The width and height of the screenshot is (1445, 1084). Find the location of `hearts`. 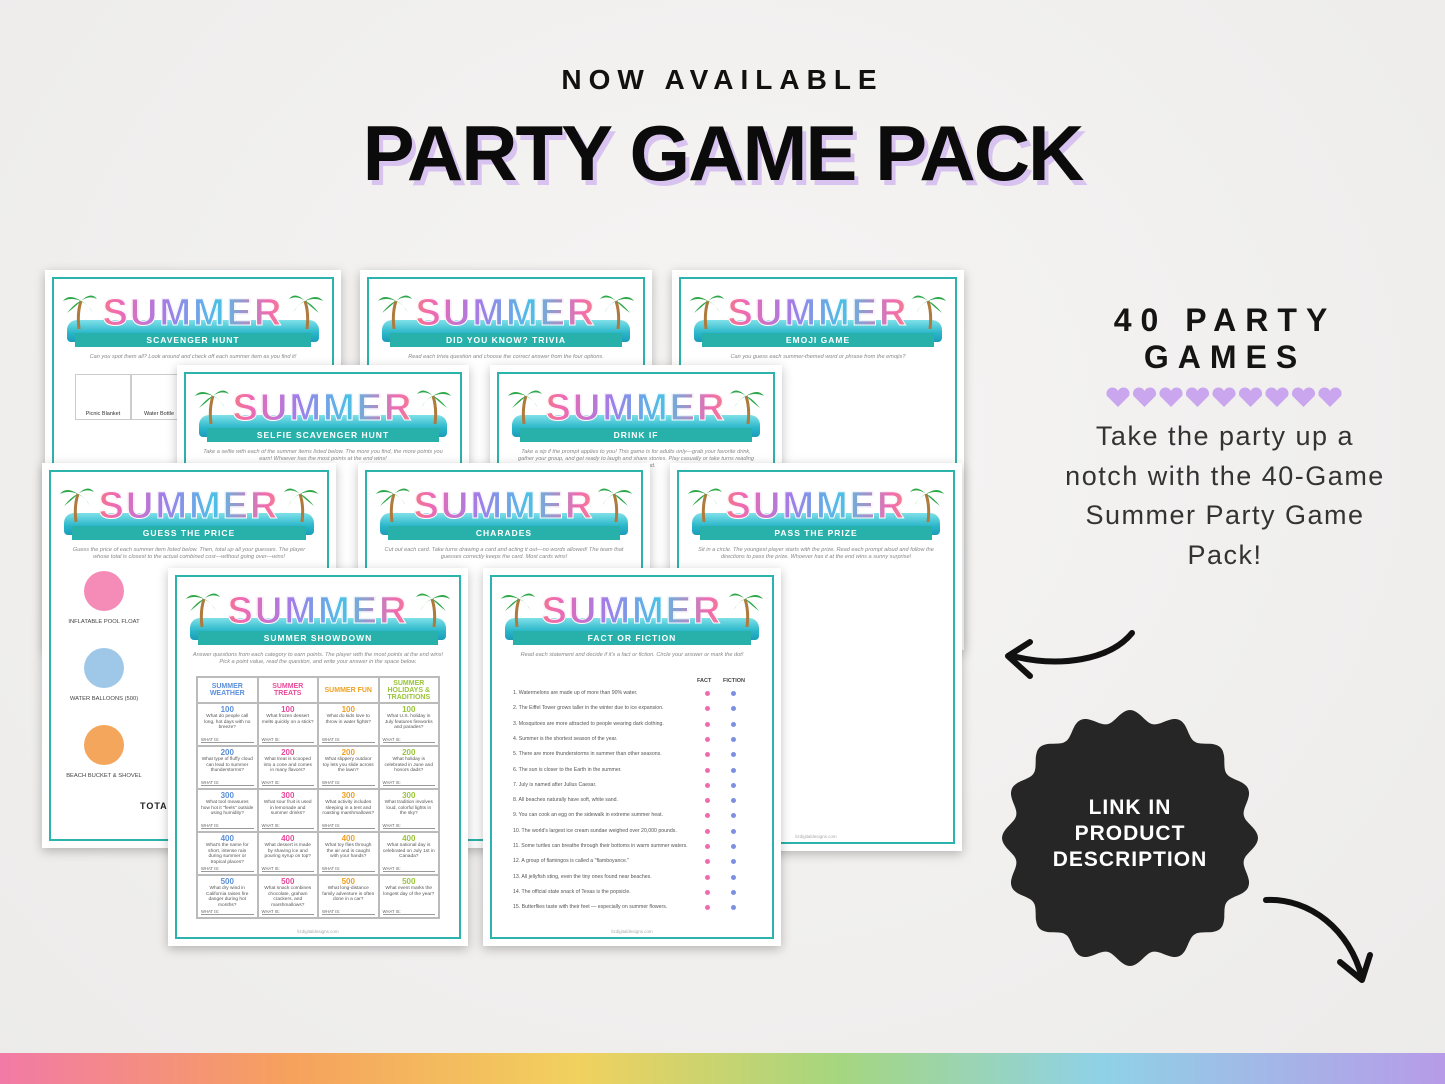

hearts is located at coordinates (1224, 397).